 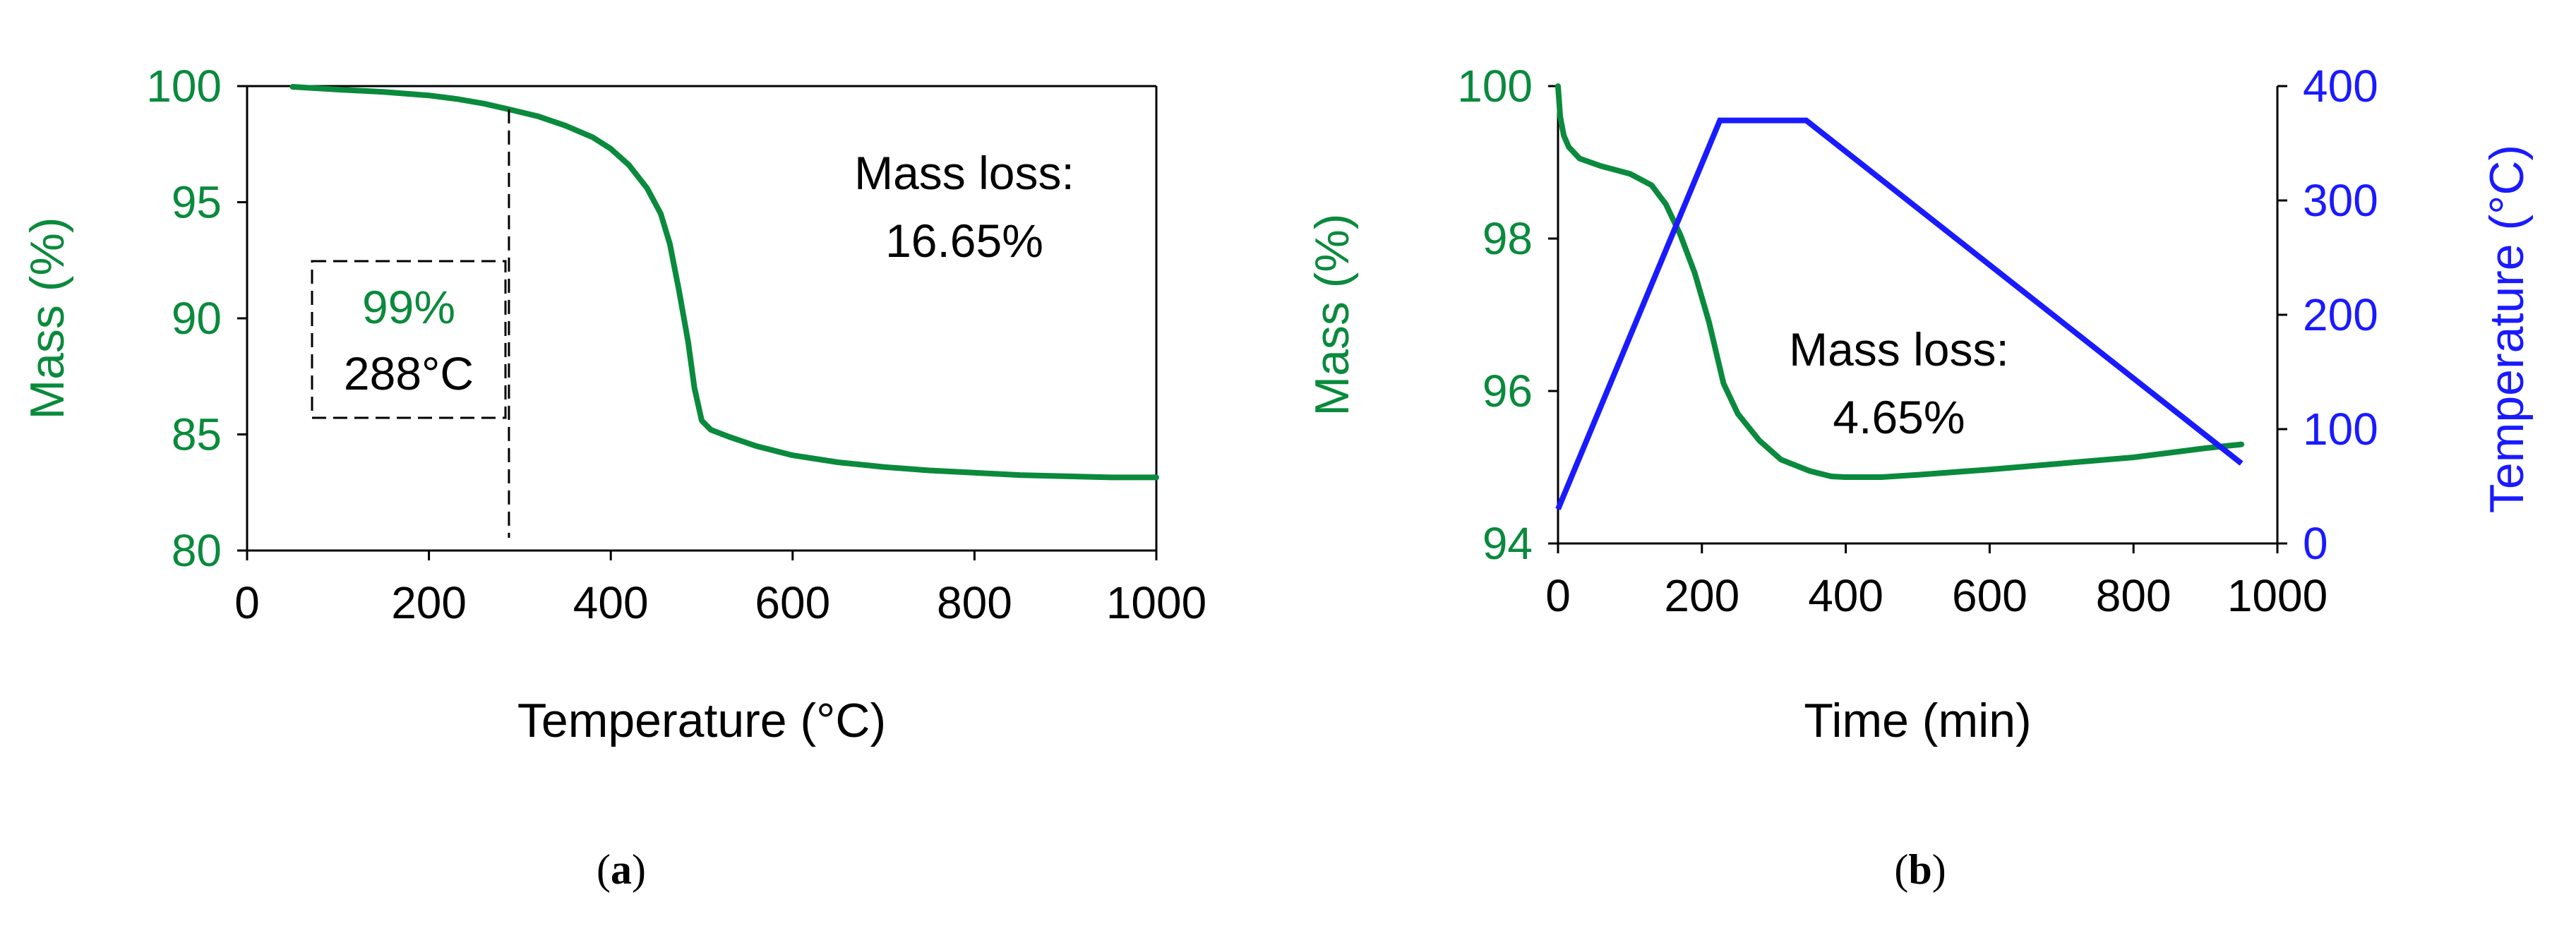 What do you see at coordinates (409, 339) in the screenshot?
I see `panel-a-onset-label-box` at bounding box center [409, 339].